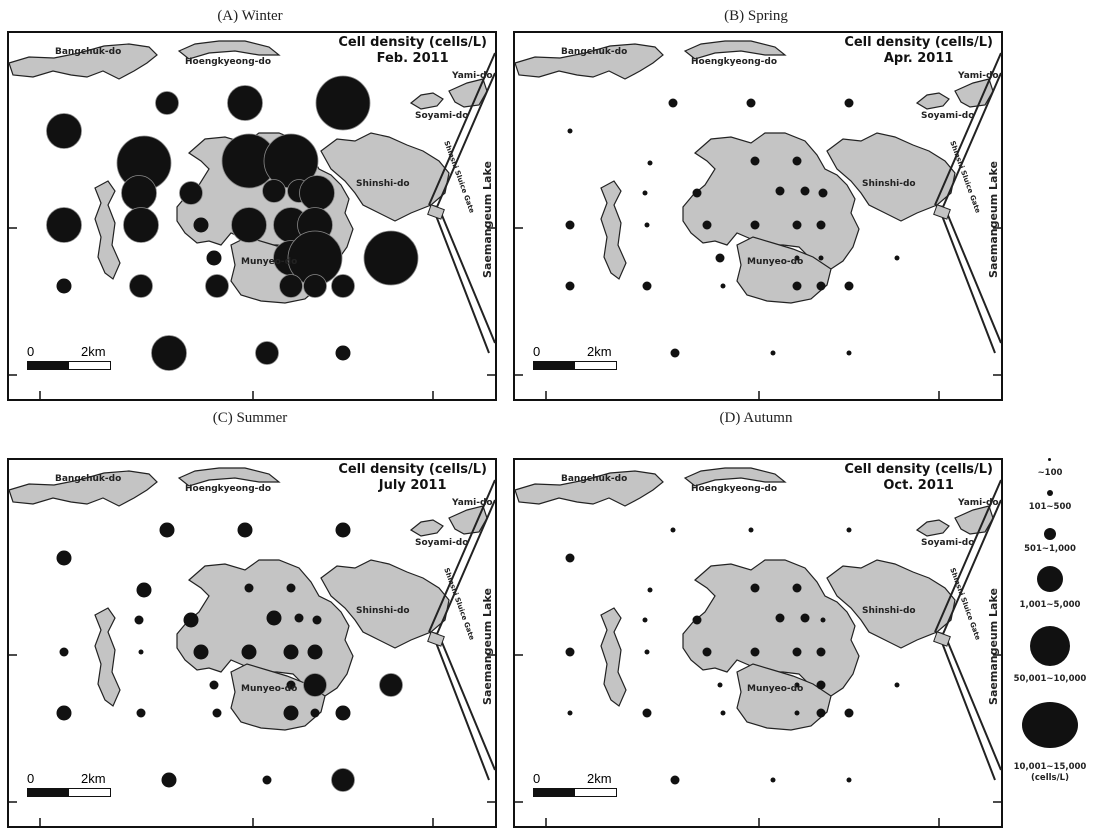 The height and width of the screenshot is (828, 1095). Describe the element at coordinates (88, 52) in the screenshot. I see `place-label-bangchuk: Bangchuk-do` at that location.